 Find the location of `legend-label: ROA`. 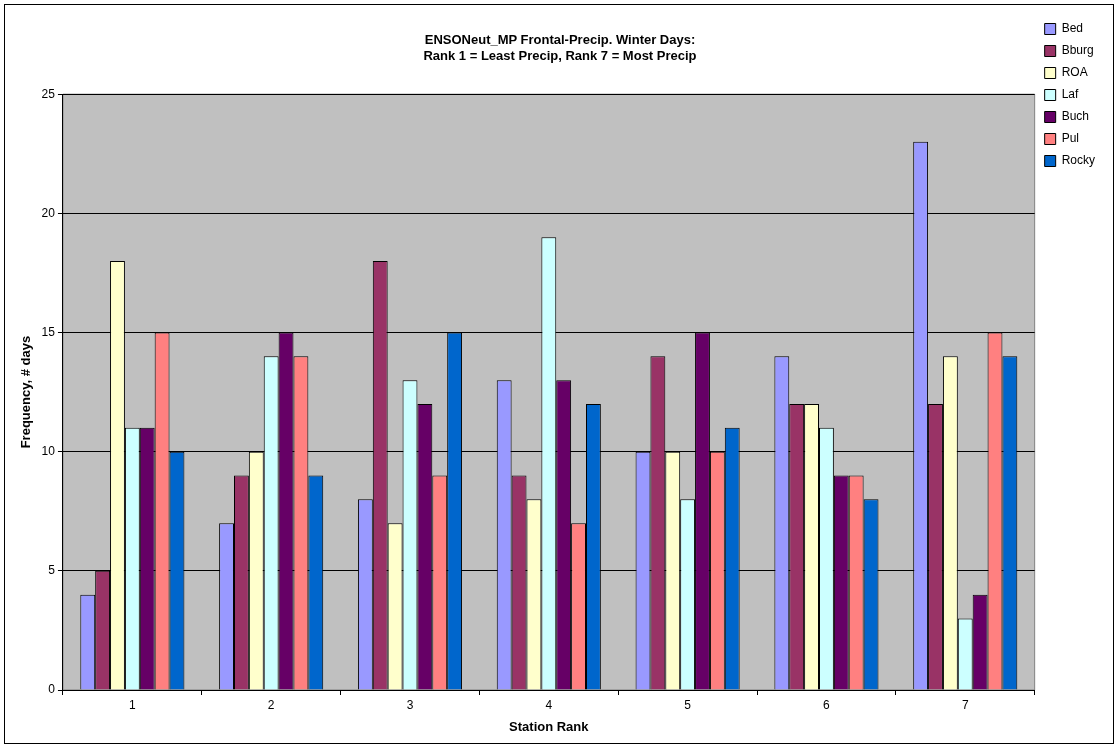

legend-label: ROA is located at coordinates (1074, 72).